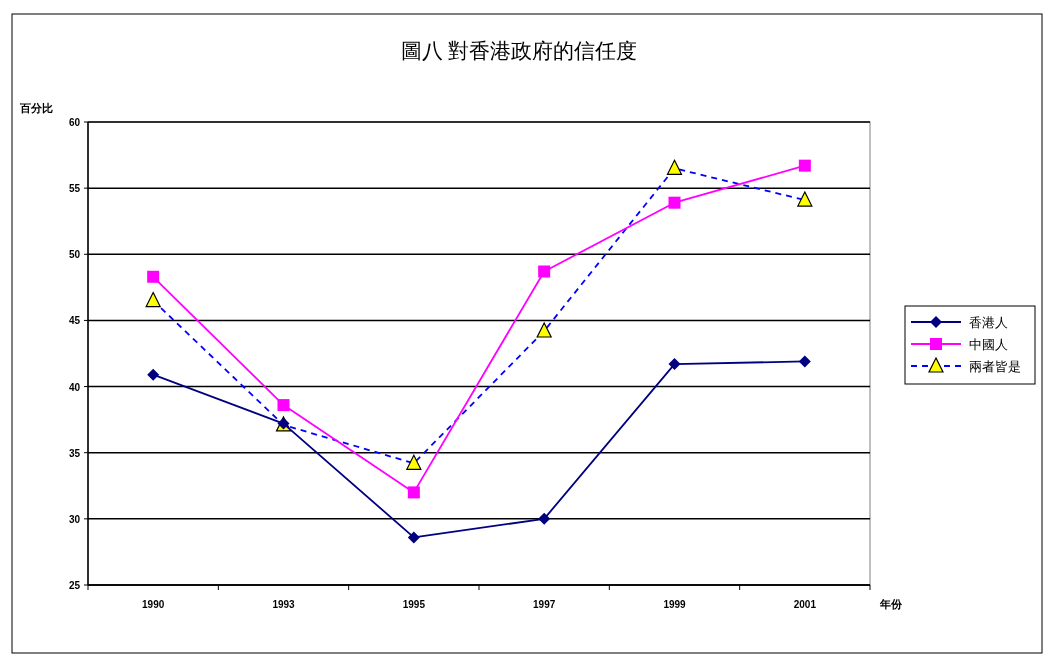 The image size is (1046, 657). What do you see at coordinates (414, 604) in the screenshot?
I see `x-tick-label: 1995` at bounding box center [414, 604].